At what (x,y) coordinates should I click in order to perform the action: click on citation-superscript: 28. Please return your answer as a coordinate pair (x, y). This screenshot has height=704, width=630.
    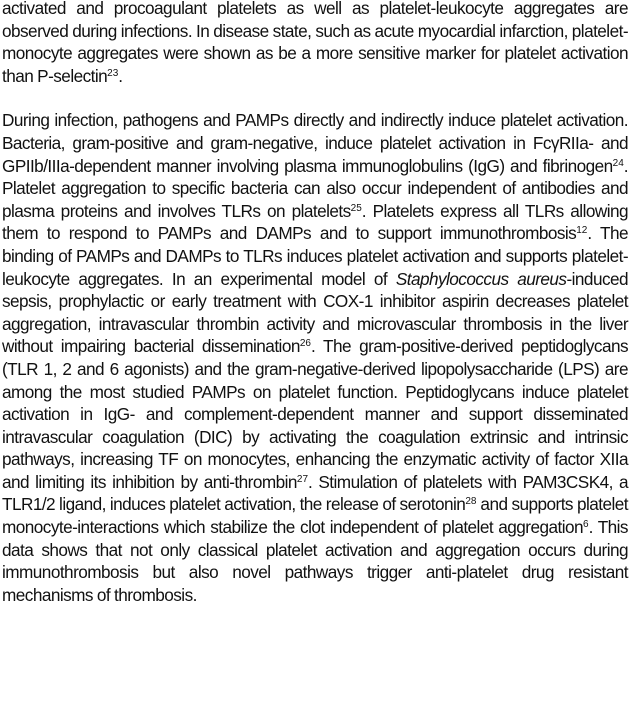
    Looking at the image, I should click on (471, 502).